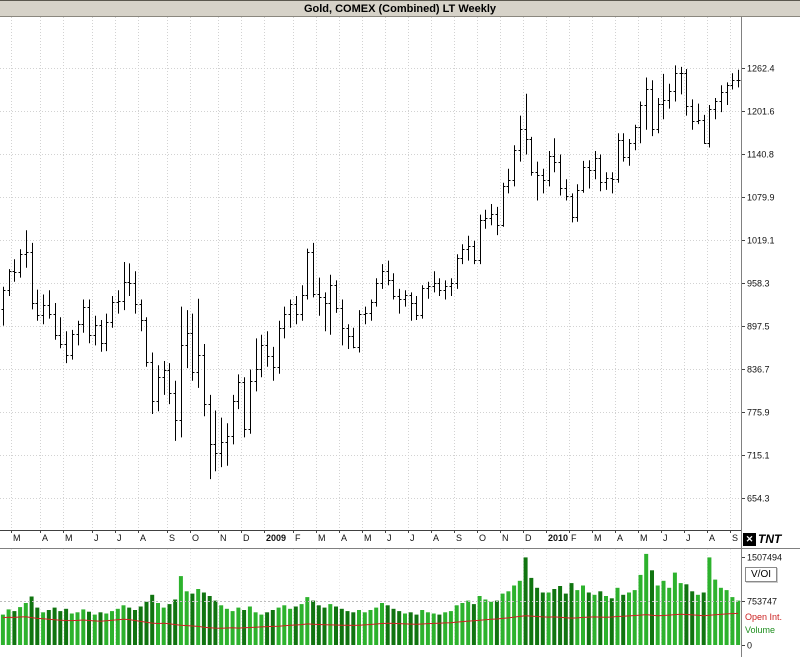 The width and height of the screenshot is (800, 657). What do you see at coordinates (761, 198) in the screenshot?
I see `price-tick-label: 1079.9` at bounding box center [761, 198].